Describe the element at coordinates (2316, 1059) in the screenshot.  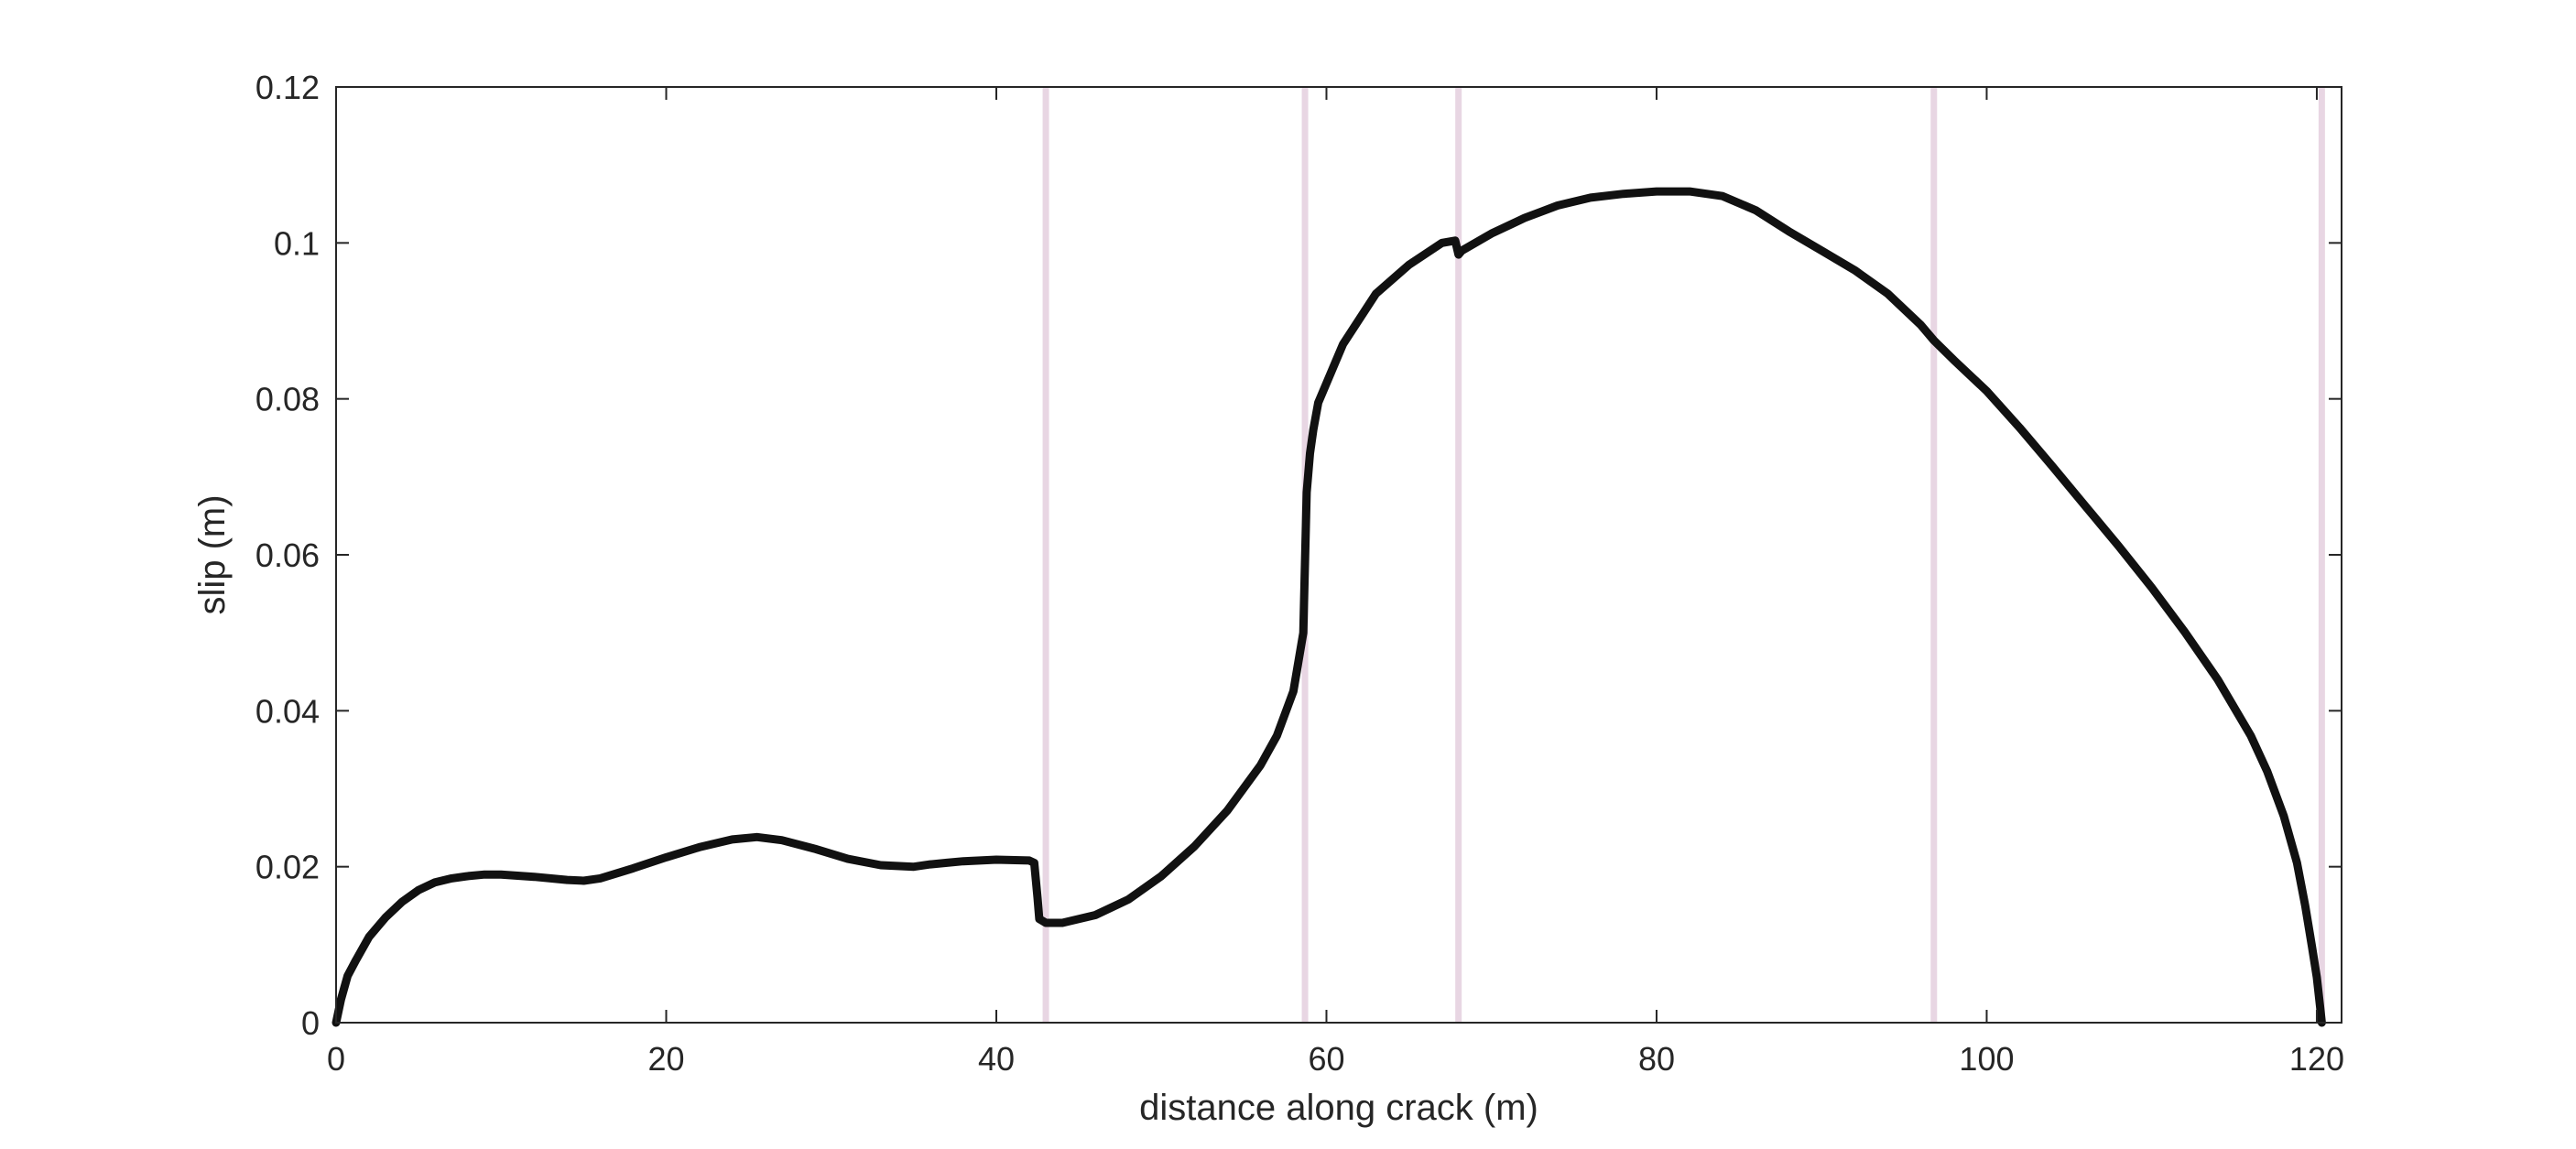
I see `x-tick-label: 120` at that location.